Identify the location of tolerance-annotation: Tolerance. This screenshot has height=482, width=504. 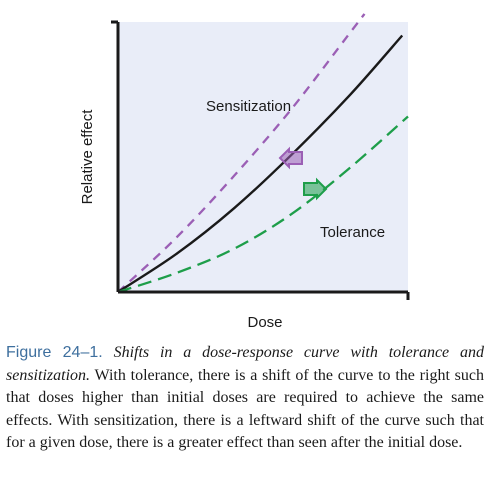
(352, 232).